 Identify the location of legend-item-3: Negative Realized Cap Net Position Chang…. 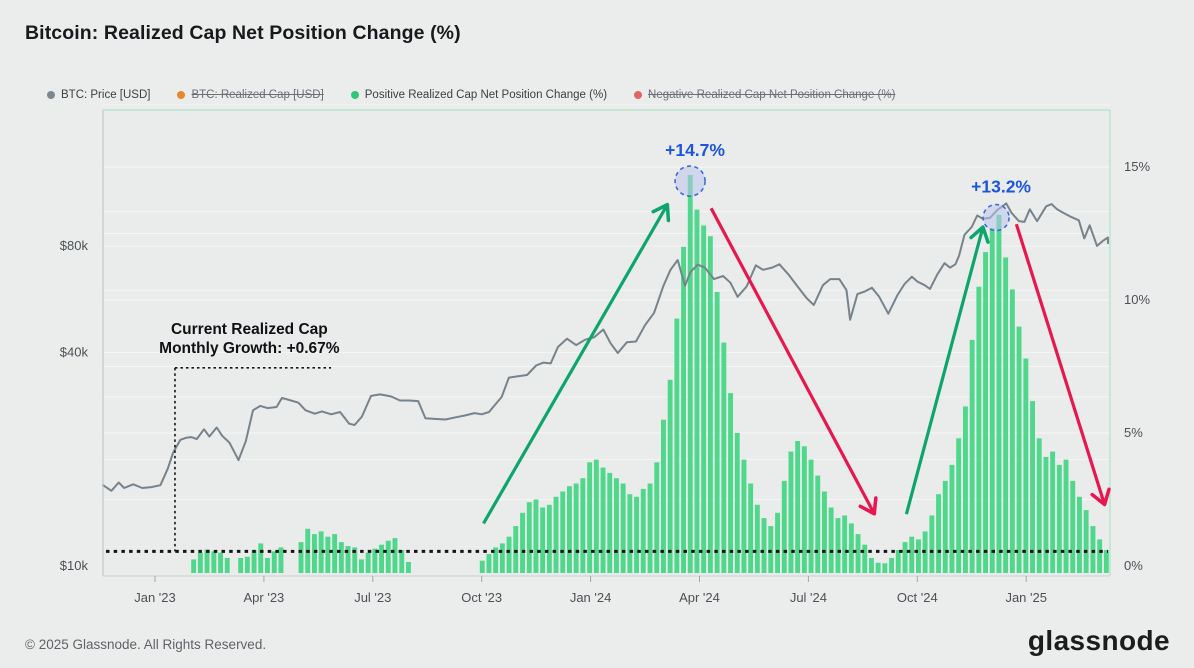
(764, 95).